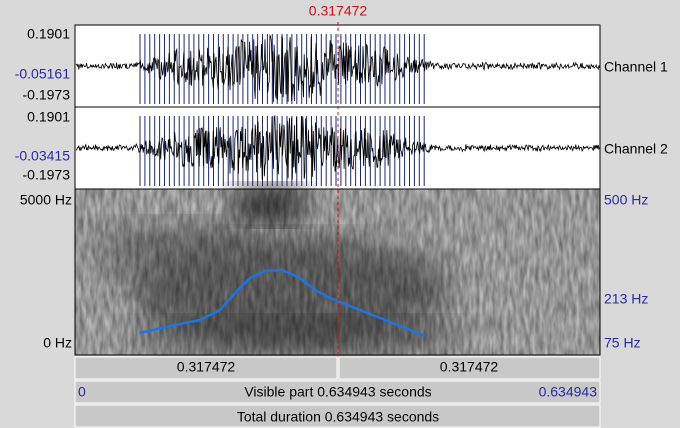  Describe the element at coordinates (568, 392) in the screenshot. I see `visible-end: 0.634943` at that location.